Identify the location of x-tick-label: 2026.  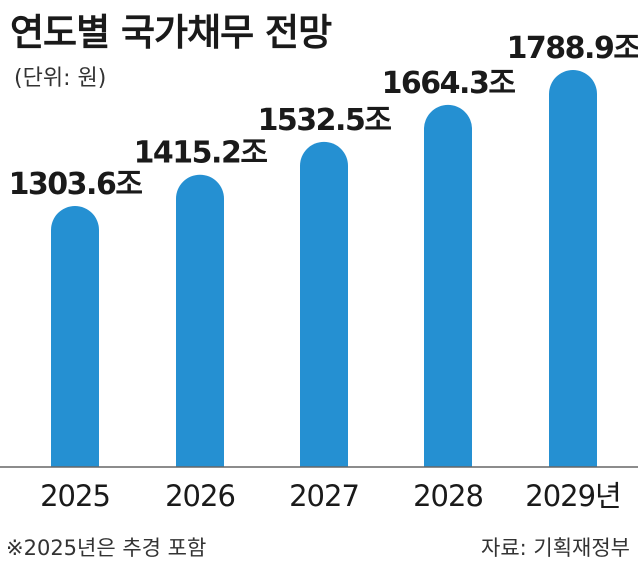
(200, 496).